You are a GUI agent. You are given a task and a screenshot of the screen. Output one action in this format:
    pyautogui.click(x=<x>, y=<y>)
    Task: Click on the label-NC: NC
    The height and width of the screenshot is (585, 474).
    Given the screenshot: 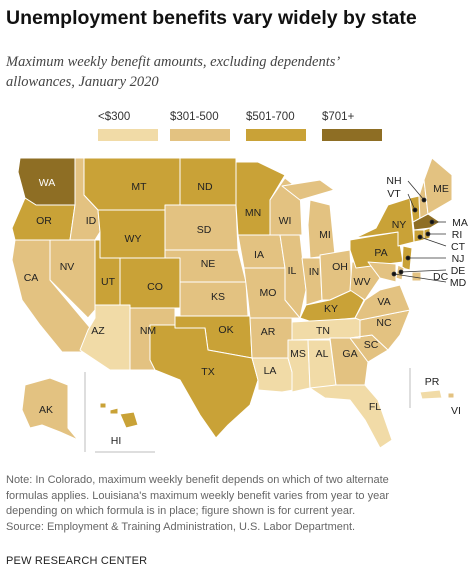 What is the action you would take?
    pyautogui.click(x=384, y=323)
    